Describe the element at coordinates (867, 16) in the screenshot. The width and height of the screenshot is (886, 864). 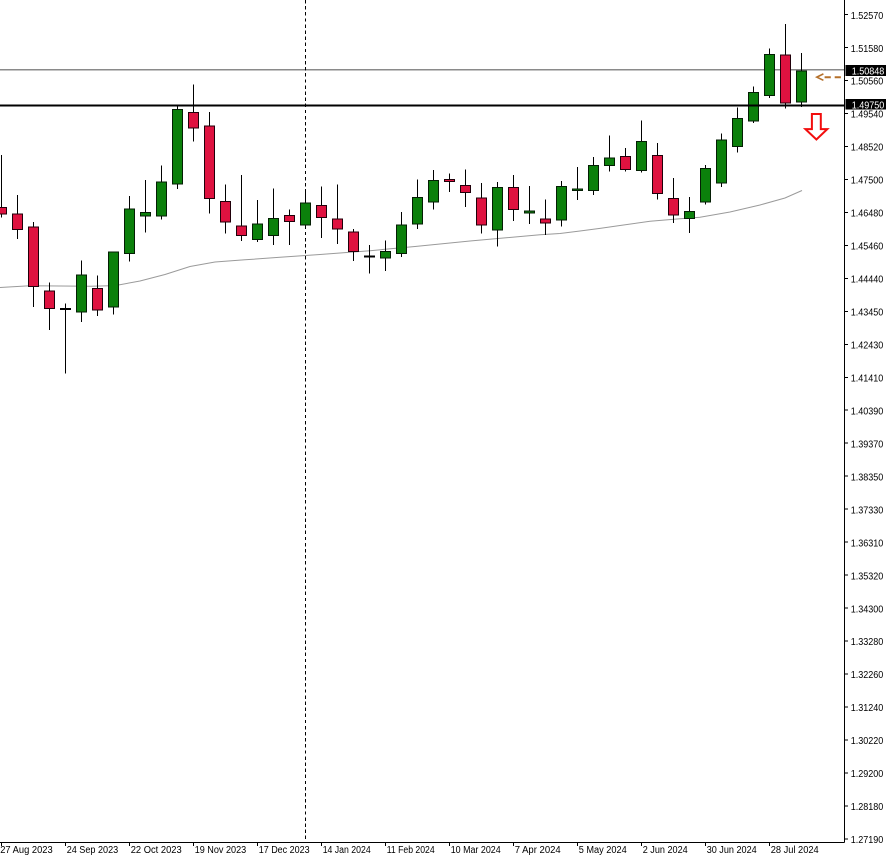
I see `svg-text: 1.52570` at that location.